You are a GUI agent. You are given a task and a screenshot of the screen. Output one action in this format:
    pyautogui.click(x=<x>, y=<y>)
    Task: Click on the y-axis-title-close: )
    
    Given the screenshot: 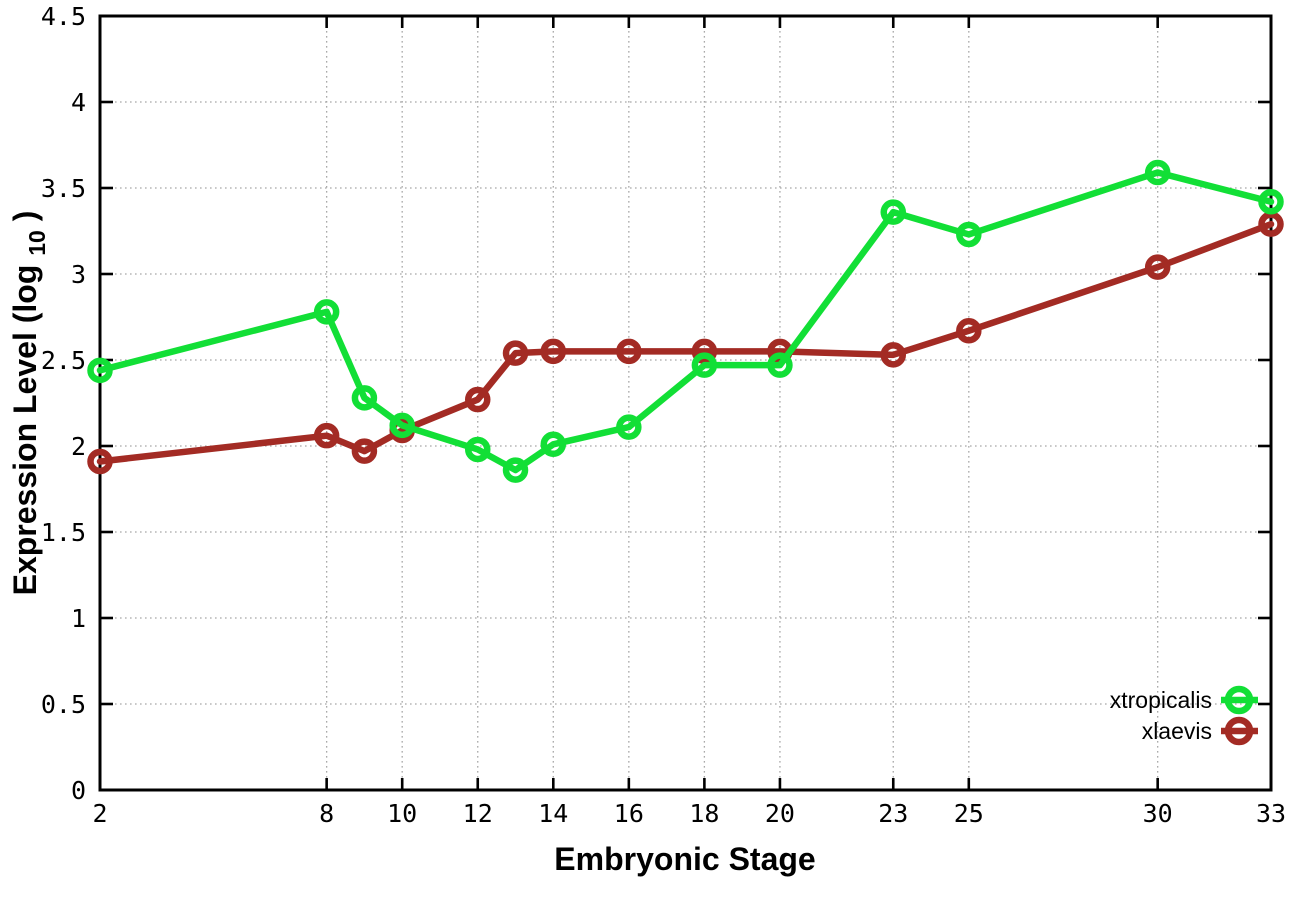 What is the action you would take?
    pyautogui.click(x=25, y=216)
    